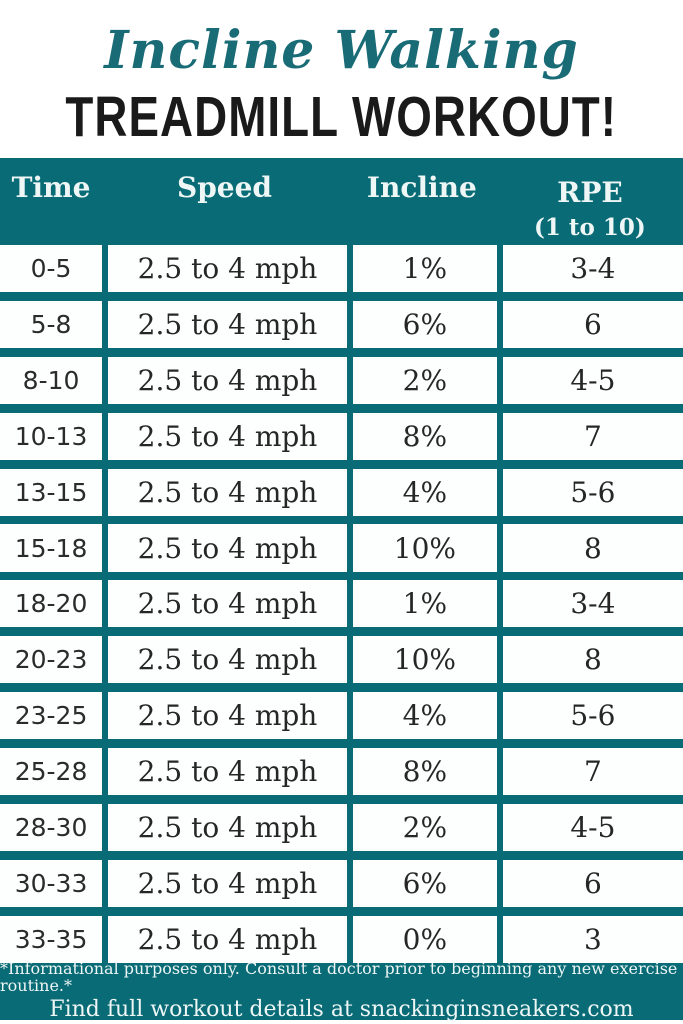  Describe the element at coordinates (341, 118) in the screenshot. I see `title-main: TREADMILL WORKOUT!` at that location.